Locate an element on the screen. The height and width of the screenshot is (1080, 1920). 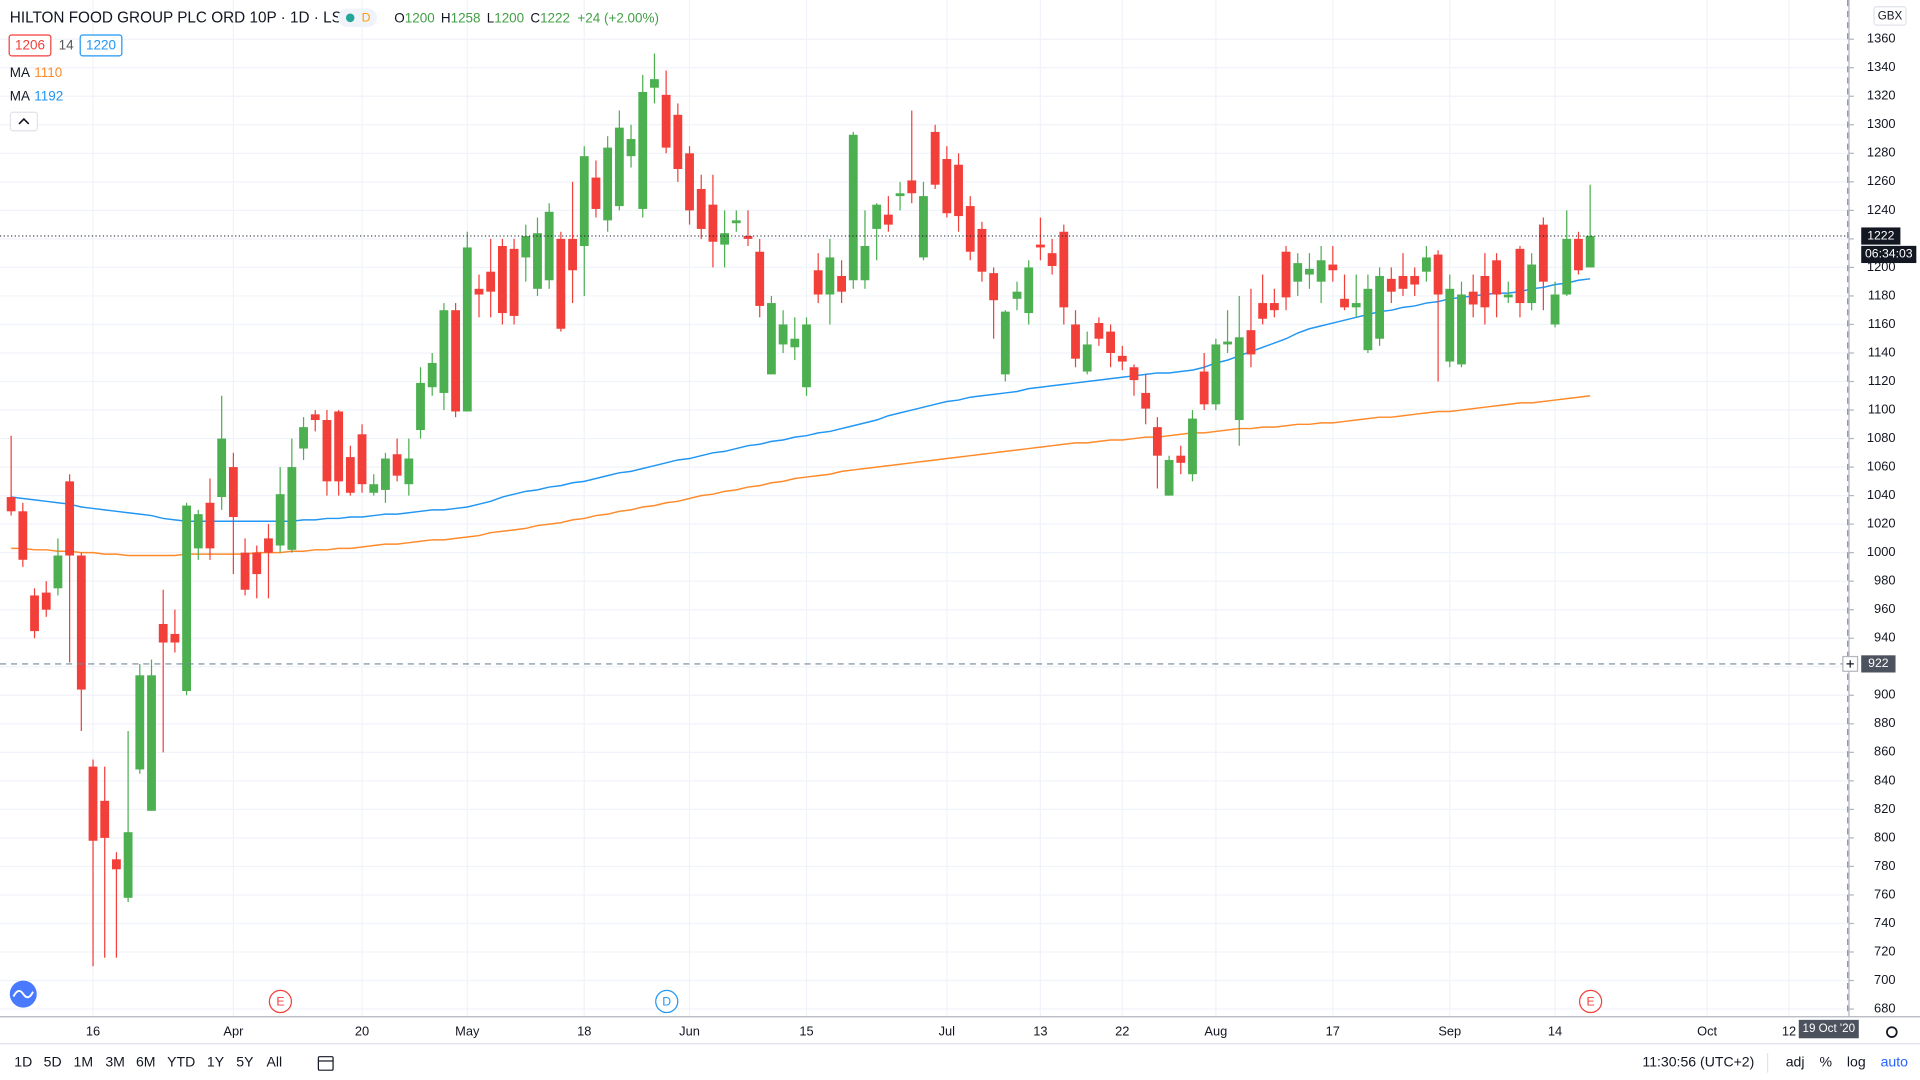
ma-value: 1192 is located at coordinates (48, 96).